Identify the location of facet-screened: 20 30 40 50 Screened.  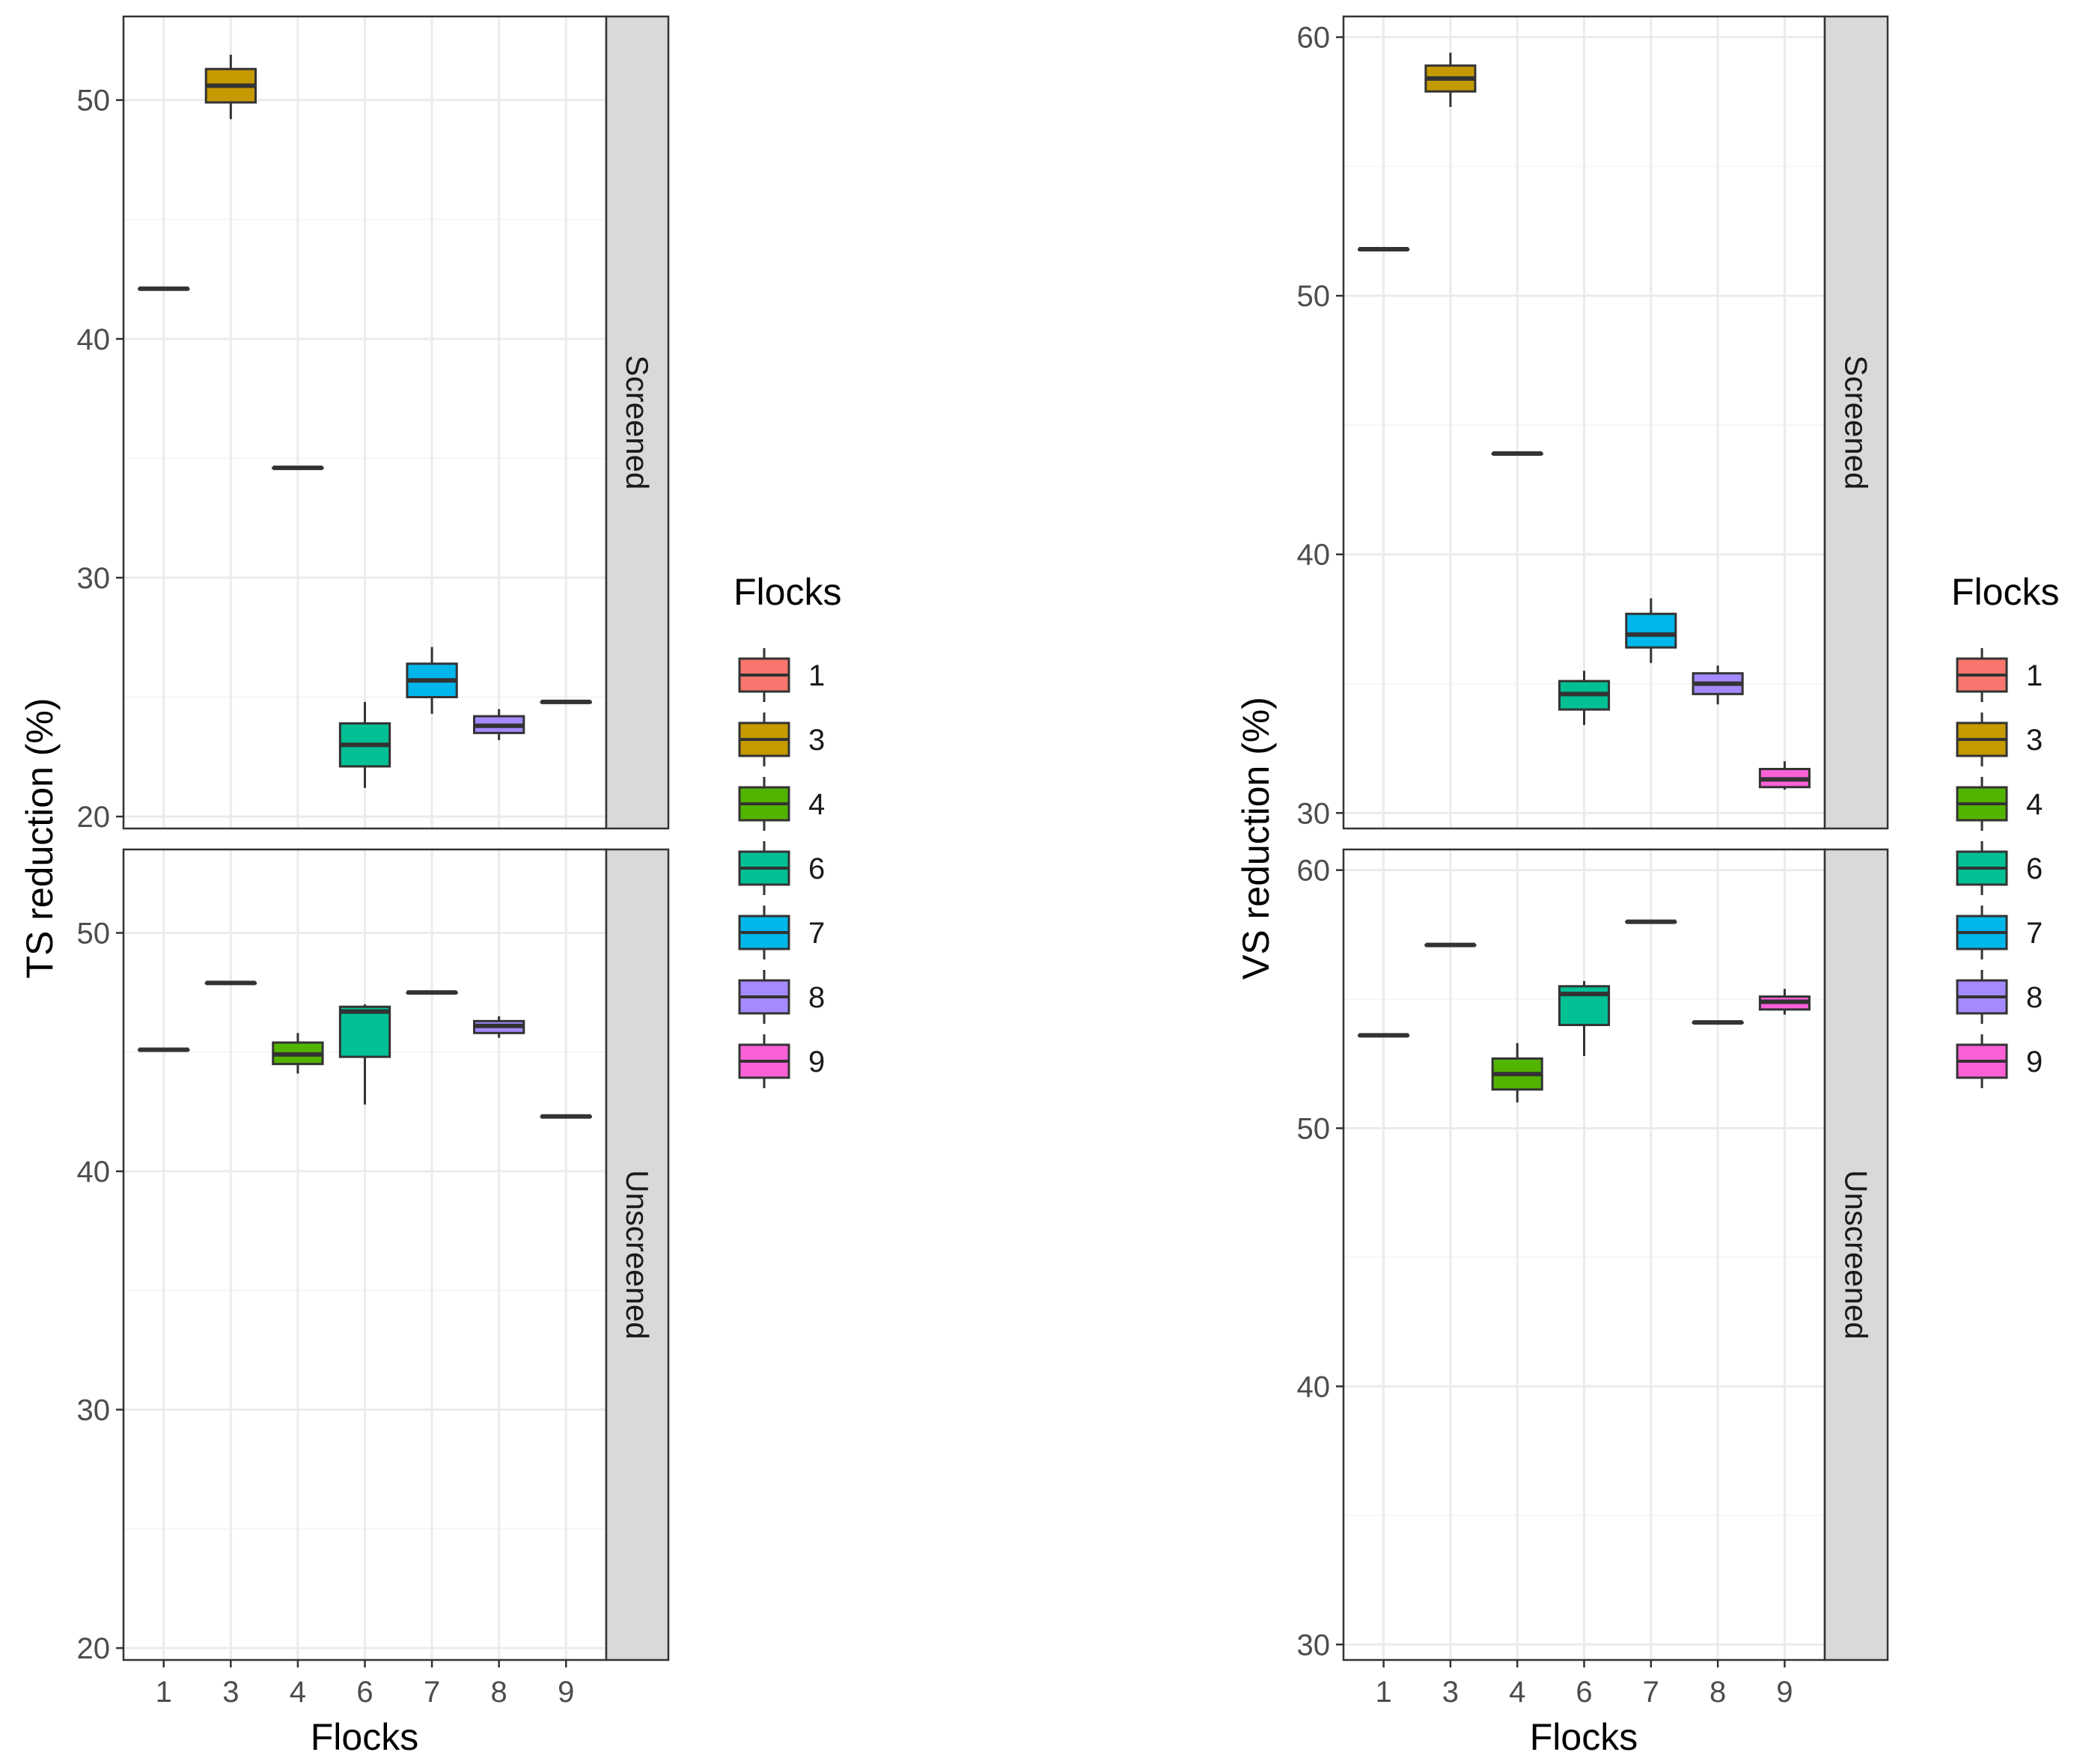
(374, 424).